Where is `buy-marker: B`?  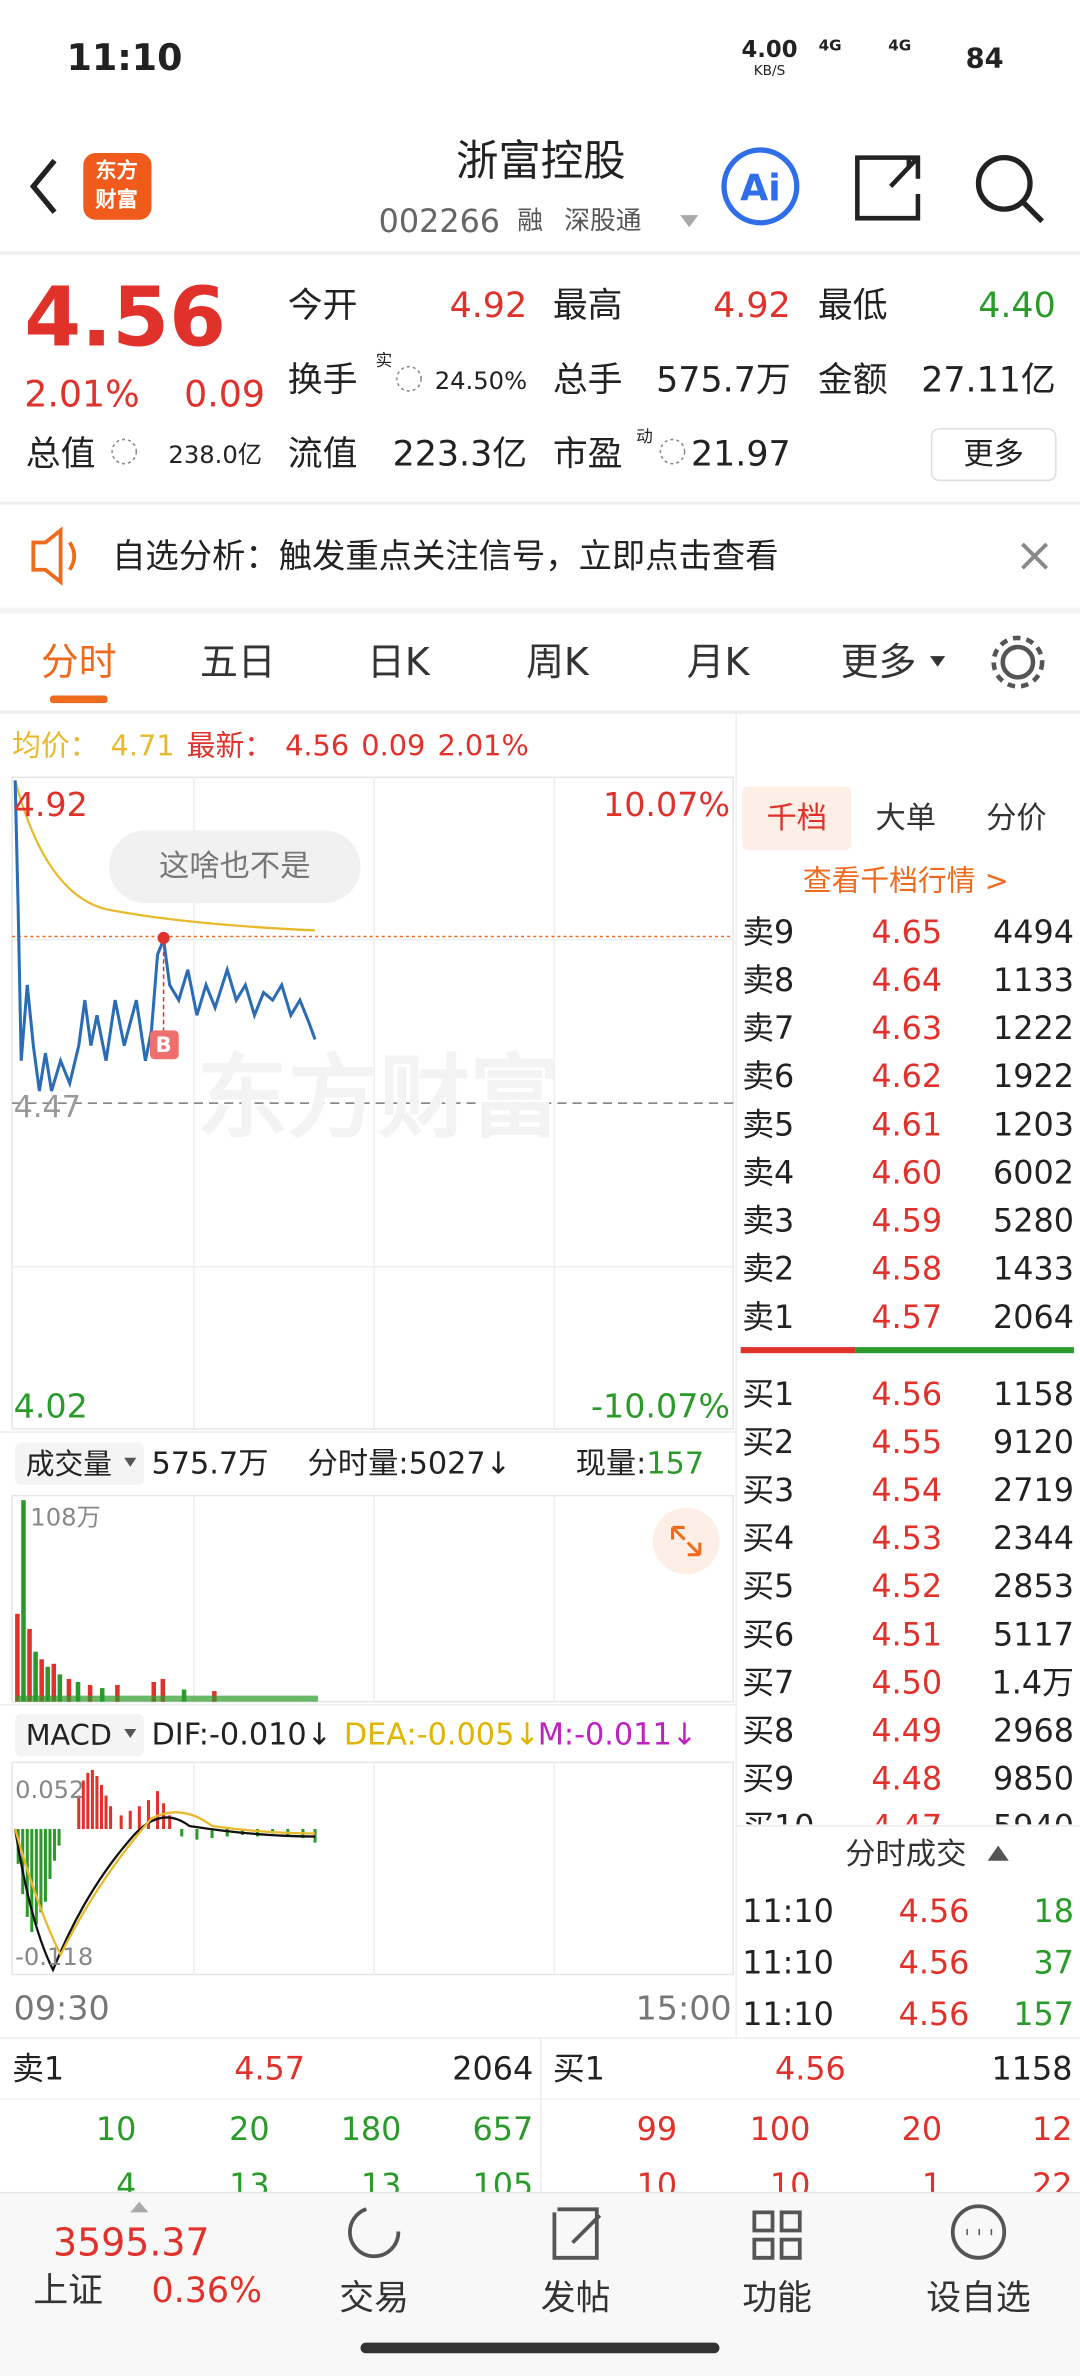 buy-marker: B is located at coordinates (164, 1045).